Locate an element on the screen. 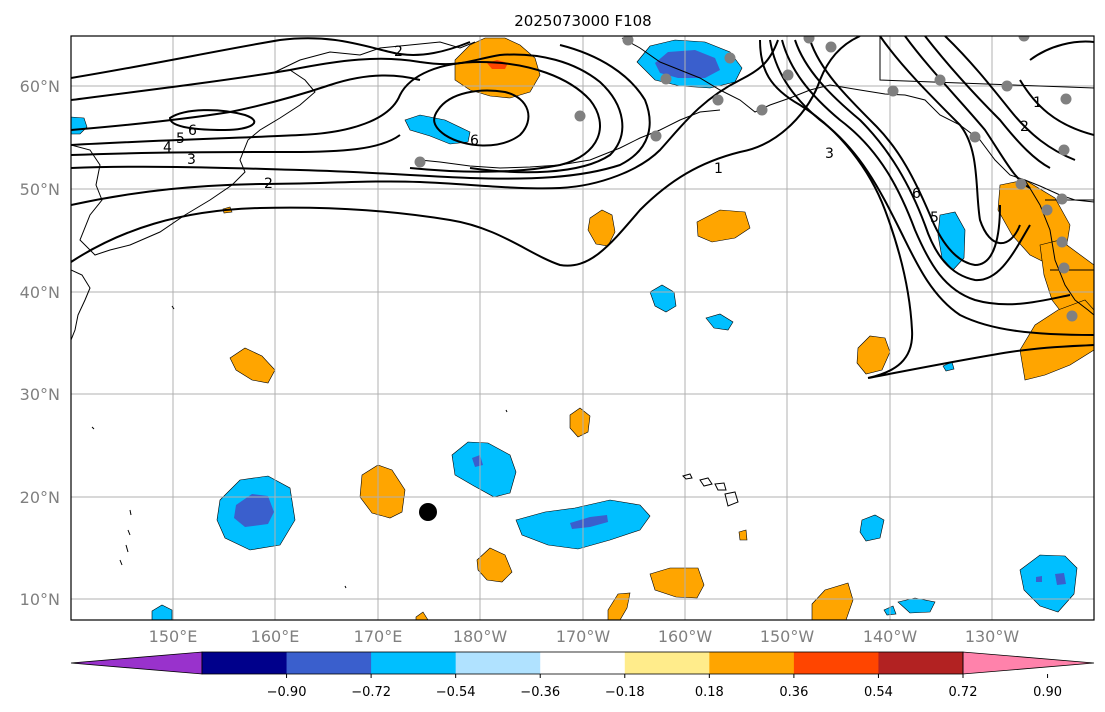 The width and height of the screenshot is (1105, 712). kamchatka-coastline is located at coordinates (193, 162).